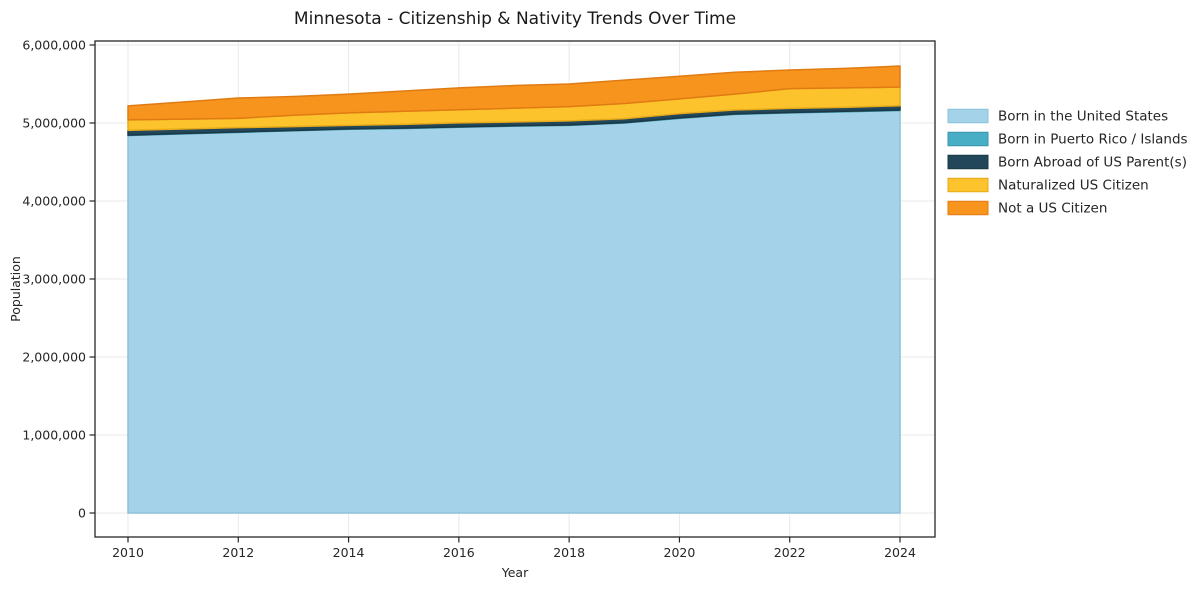 This screenshot has width=1189, height=590. What do you see at coordinates (15, 289) in the screenshot?
I see `y-axis-label: Population` at bounding box center [15, 289].